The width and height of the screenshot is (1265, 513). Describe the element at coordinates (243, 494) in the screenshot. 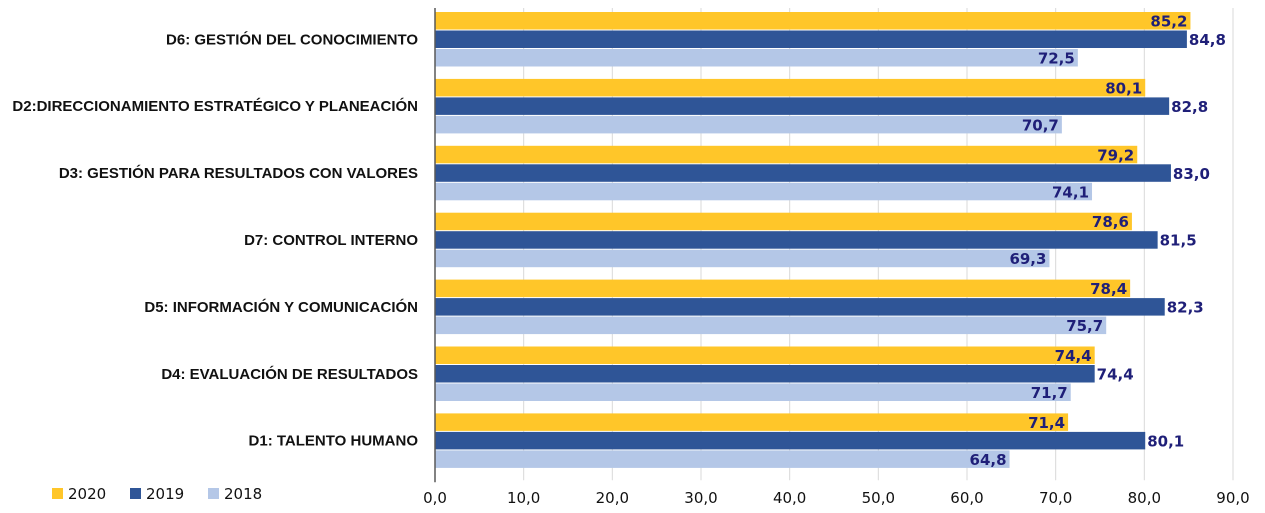

I see `legend-label: 2018` at that location.